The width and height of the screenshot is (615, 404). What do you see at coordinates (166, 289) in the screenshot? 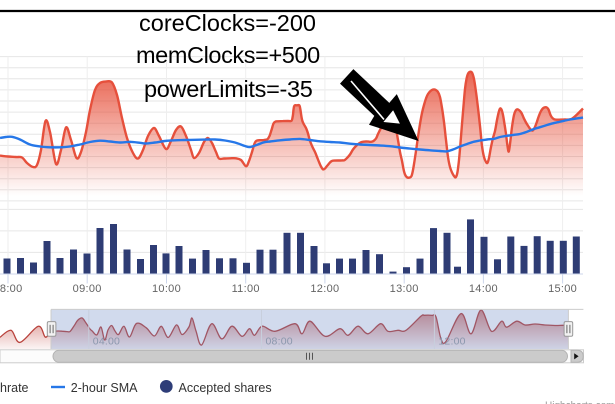
I see `svg-text: 10:00` at bounding box center [166, 289].